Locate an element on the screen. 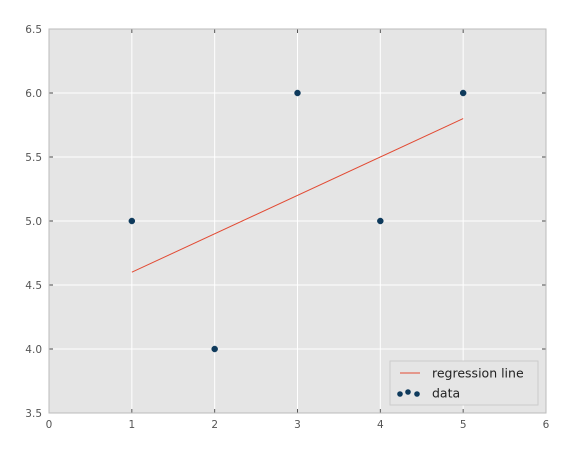 This screenshot has width=578, height=449. legend-label: regression line is located at coordinates (478, 373).